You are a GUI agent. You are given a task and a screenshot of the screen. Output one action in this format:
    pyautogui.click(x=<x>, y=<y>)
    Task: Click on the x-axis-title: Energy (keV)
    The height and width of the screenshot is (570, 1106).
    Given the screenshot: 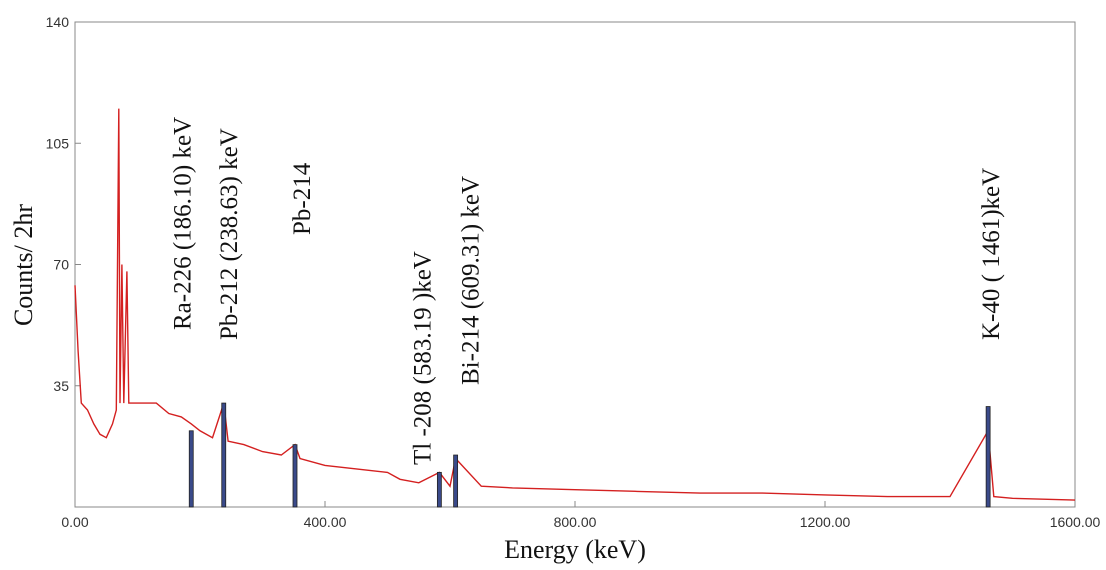 What is the action you would take?
    pyautogui.click(x=575, y=549)
    